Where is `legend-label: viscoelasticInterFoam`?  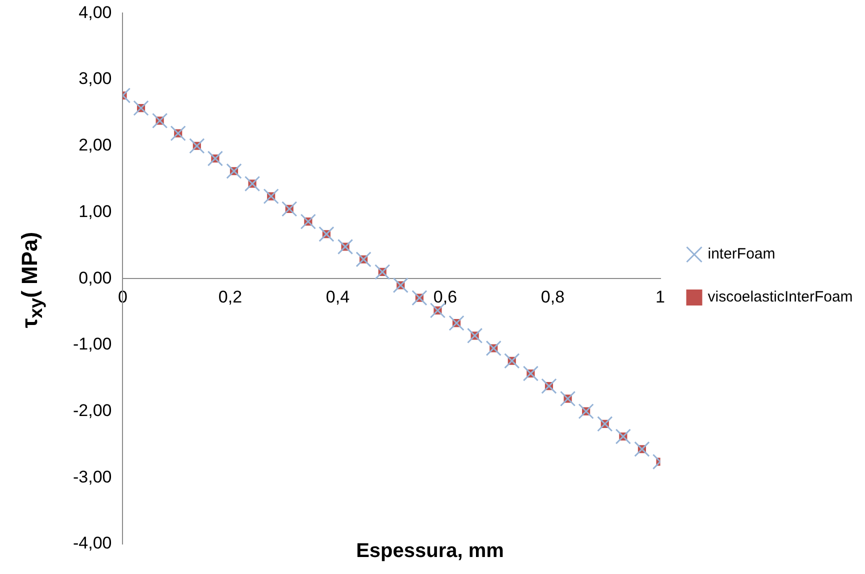 legend-label: viscoelasticInterFoam is located at coordinates (780, 297).